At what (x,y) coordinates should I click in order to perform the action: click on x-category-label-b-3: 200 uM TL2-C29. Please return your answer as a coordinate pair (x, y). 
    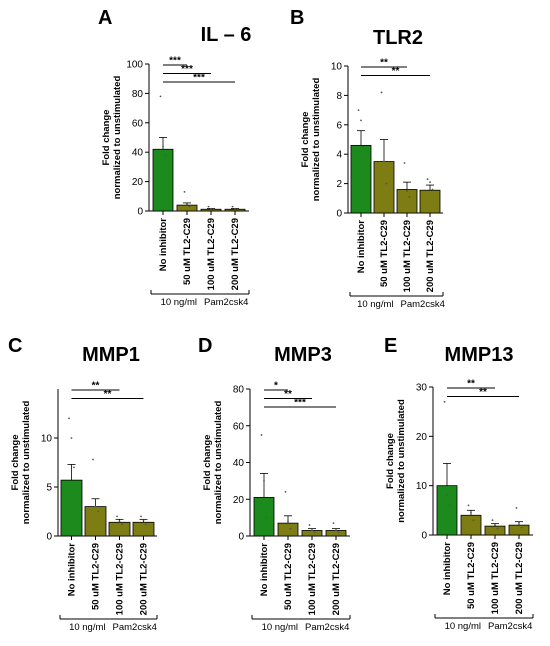
    Looking at the image, I should click on (430, 256).